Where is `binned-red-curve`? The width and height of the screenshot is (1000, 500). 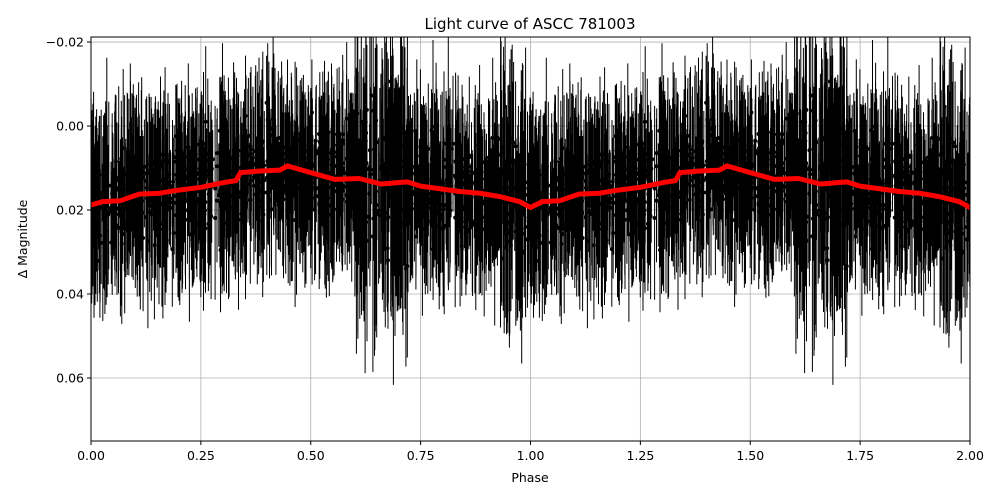 binned-red-curve is located at coordinates (530, 186).